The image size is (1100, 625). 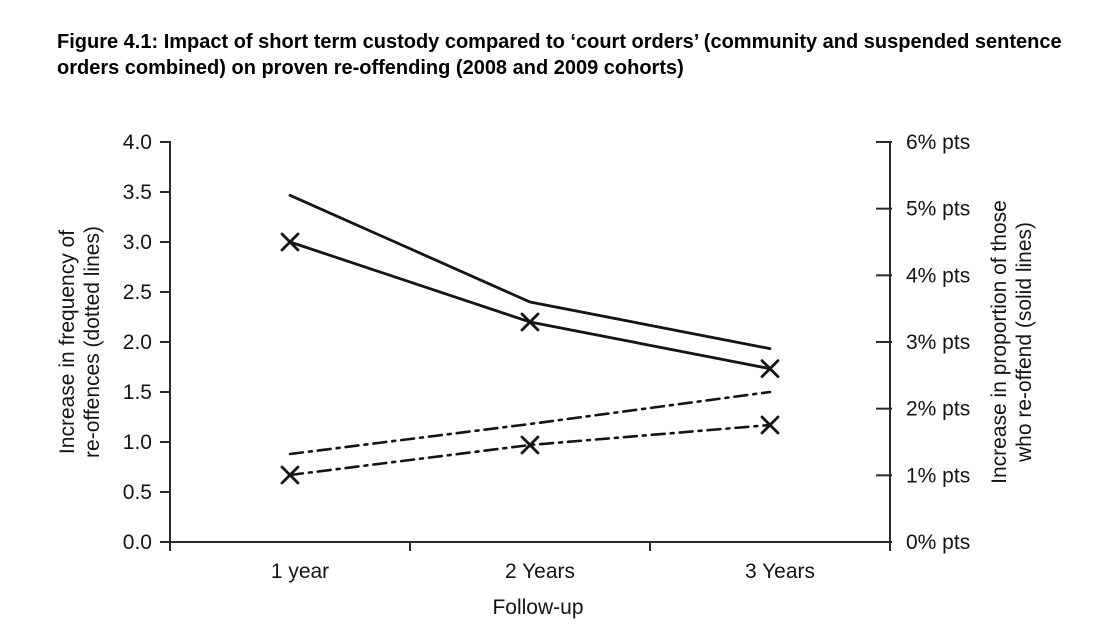 What do you see at coordinates (938, 475) in the screenshot?
I see `y-right-tick-label: 1% pts` at bounding box center [938, 475].